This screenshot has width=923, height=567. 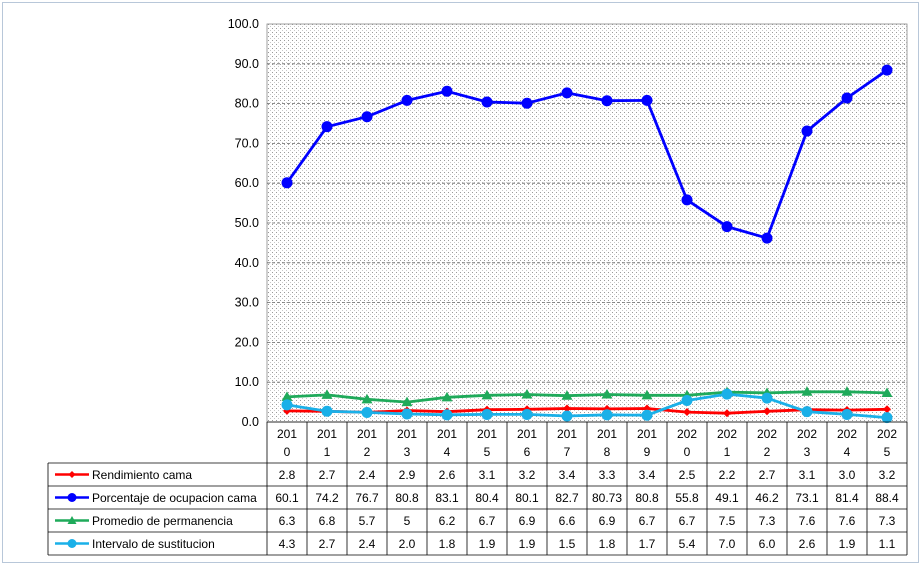 I want to click on data-label: 3.1, so click(x=807, y=475).